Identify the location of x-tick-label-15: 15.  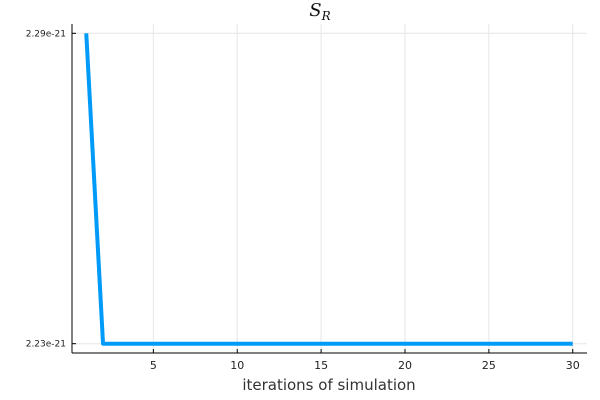
(321, 365).